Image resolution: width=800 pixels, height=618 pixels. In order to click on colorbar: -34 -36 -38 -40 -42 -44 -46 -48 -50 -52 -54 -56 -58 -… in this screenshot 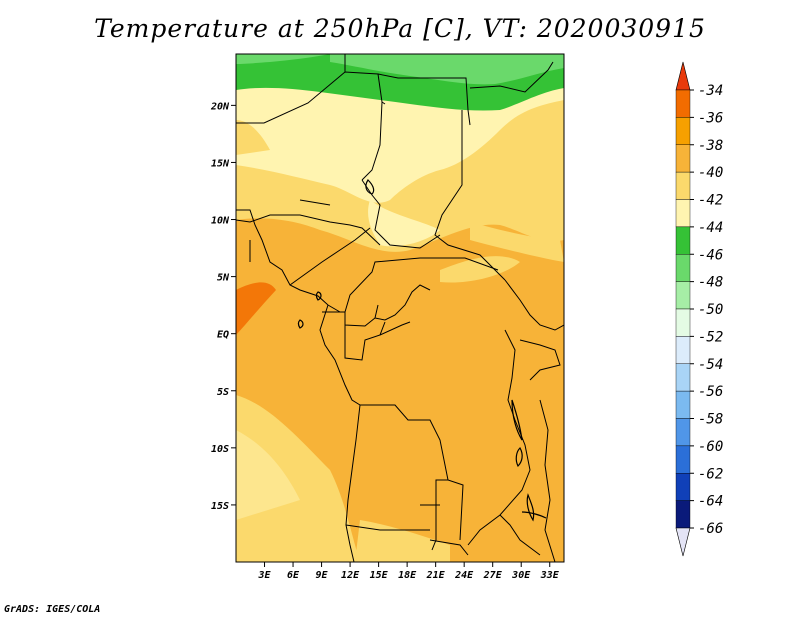, I will do `click(699, 309)`.